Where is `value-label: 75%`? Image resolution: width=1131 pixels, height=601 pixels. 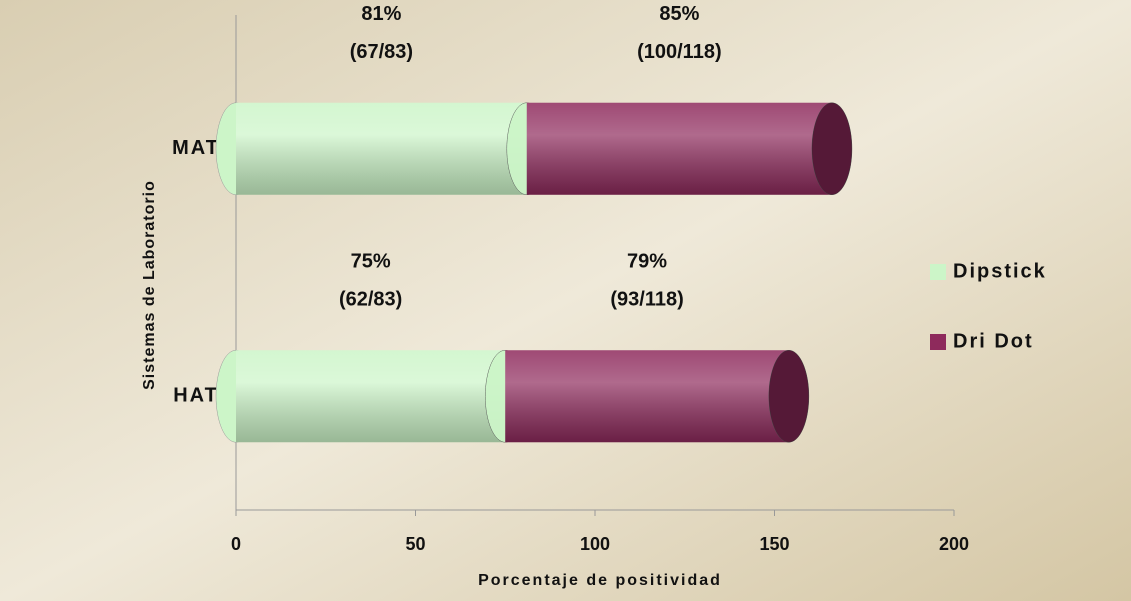 value-label: 75% is located at coordinates (371, 262).